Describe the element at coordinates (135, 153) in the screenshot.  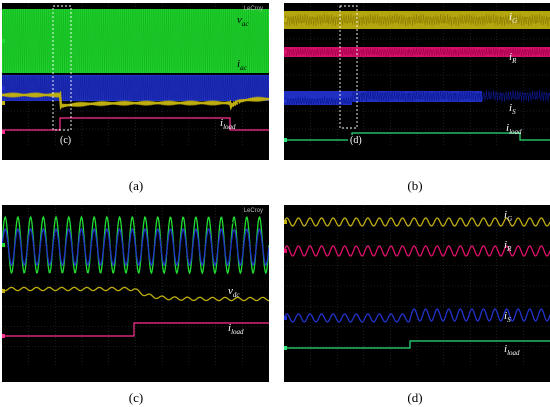
I see `scope-info-bar-a` at that location.